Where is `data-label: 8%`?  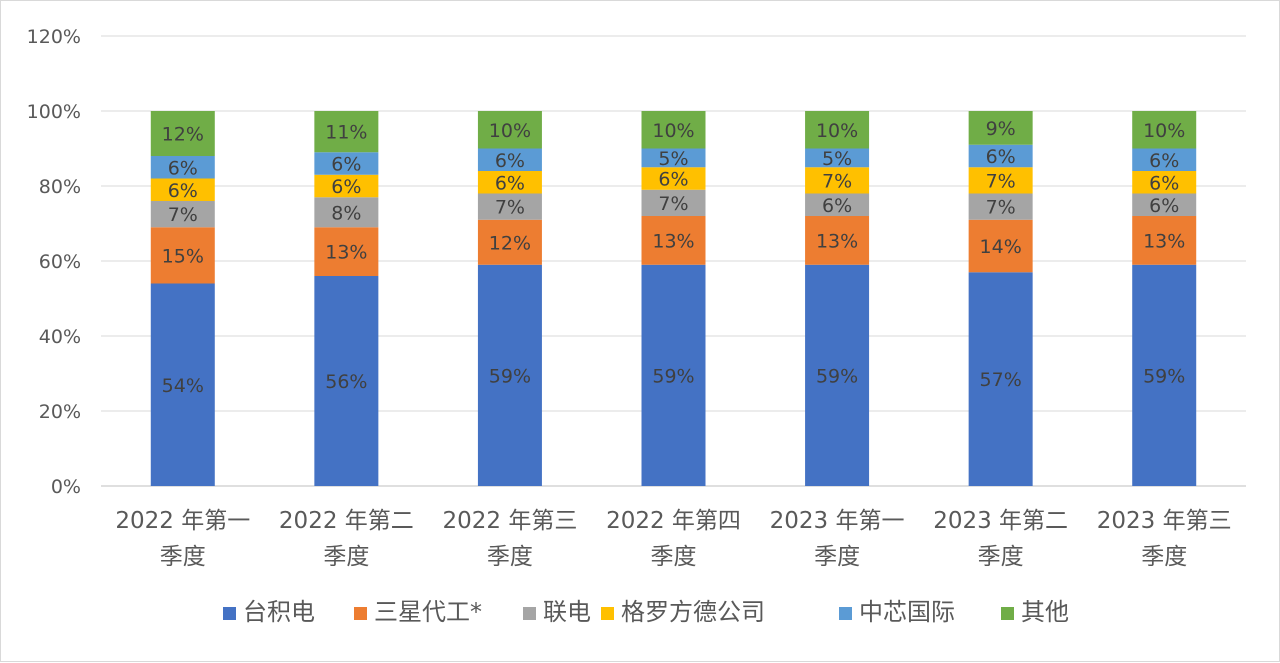 data-label: 8% is located at coordinates (346, 213).